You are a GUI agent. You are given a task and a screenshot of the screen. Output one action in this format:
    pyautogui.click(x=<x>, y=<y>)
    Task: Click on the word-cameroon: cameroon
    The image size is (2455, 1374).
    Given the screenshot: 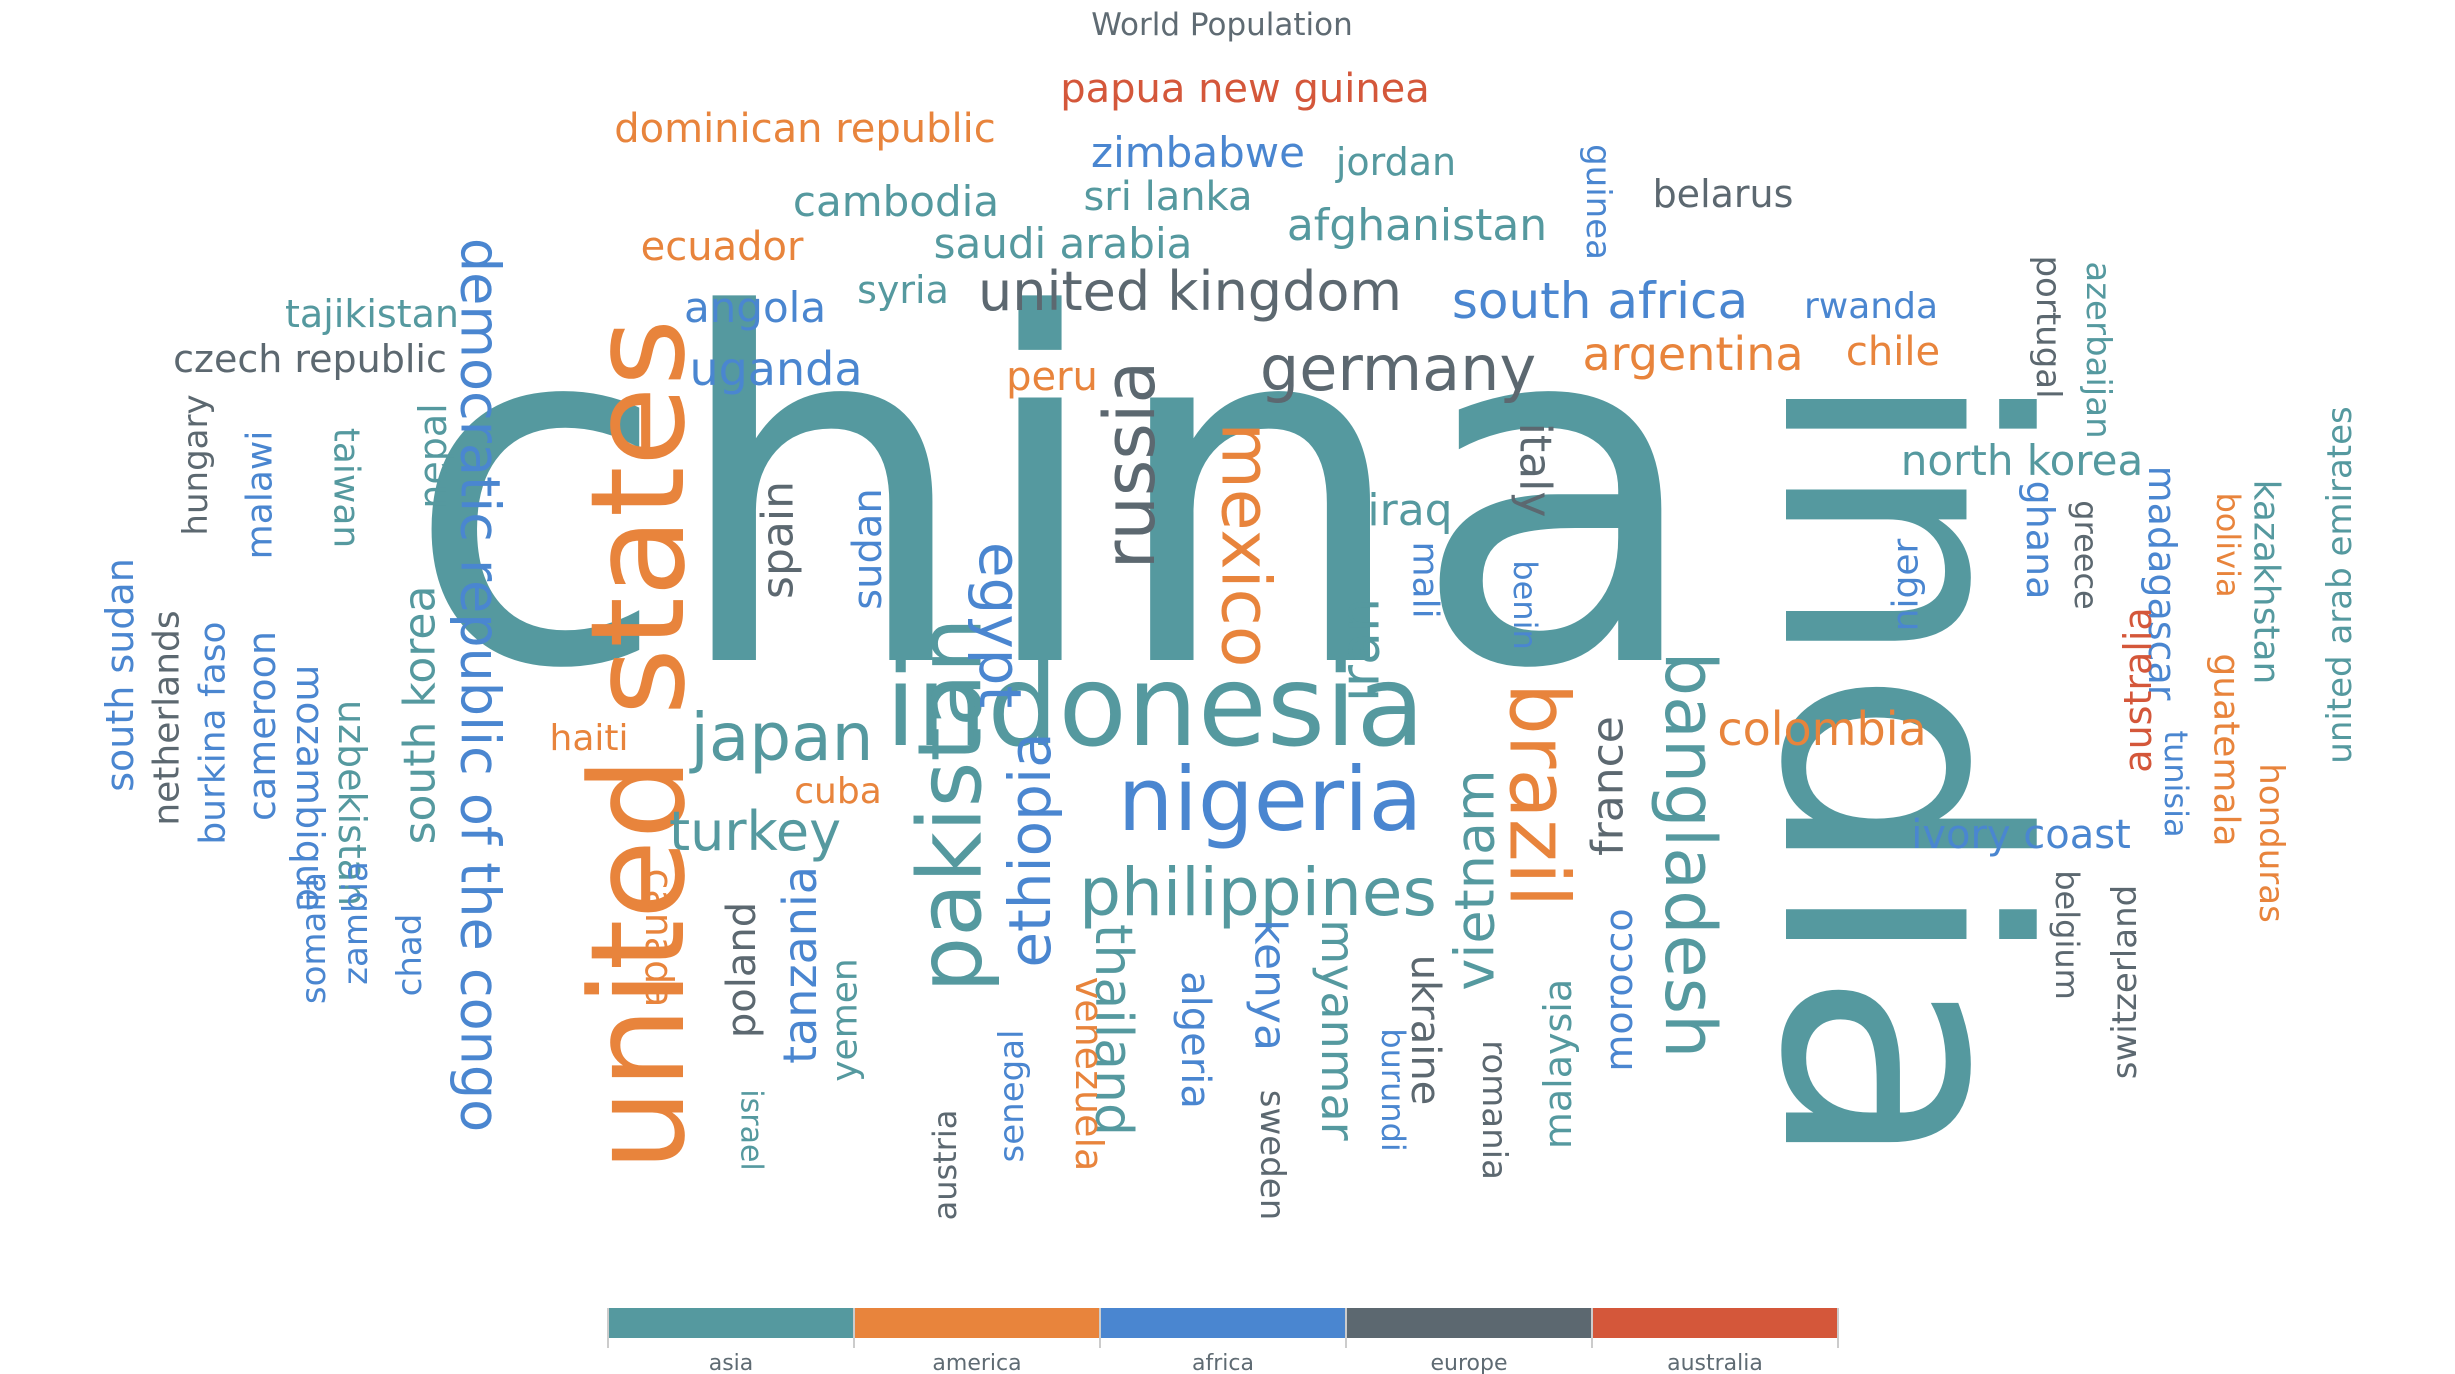 What is the action you would take?
    pyautogui.click(x=262, y=726)
    